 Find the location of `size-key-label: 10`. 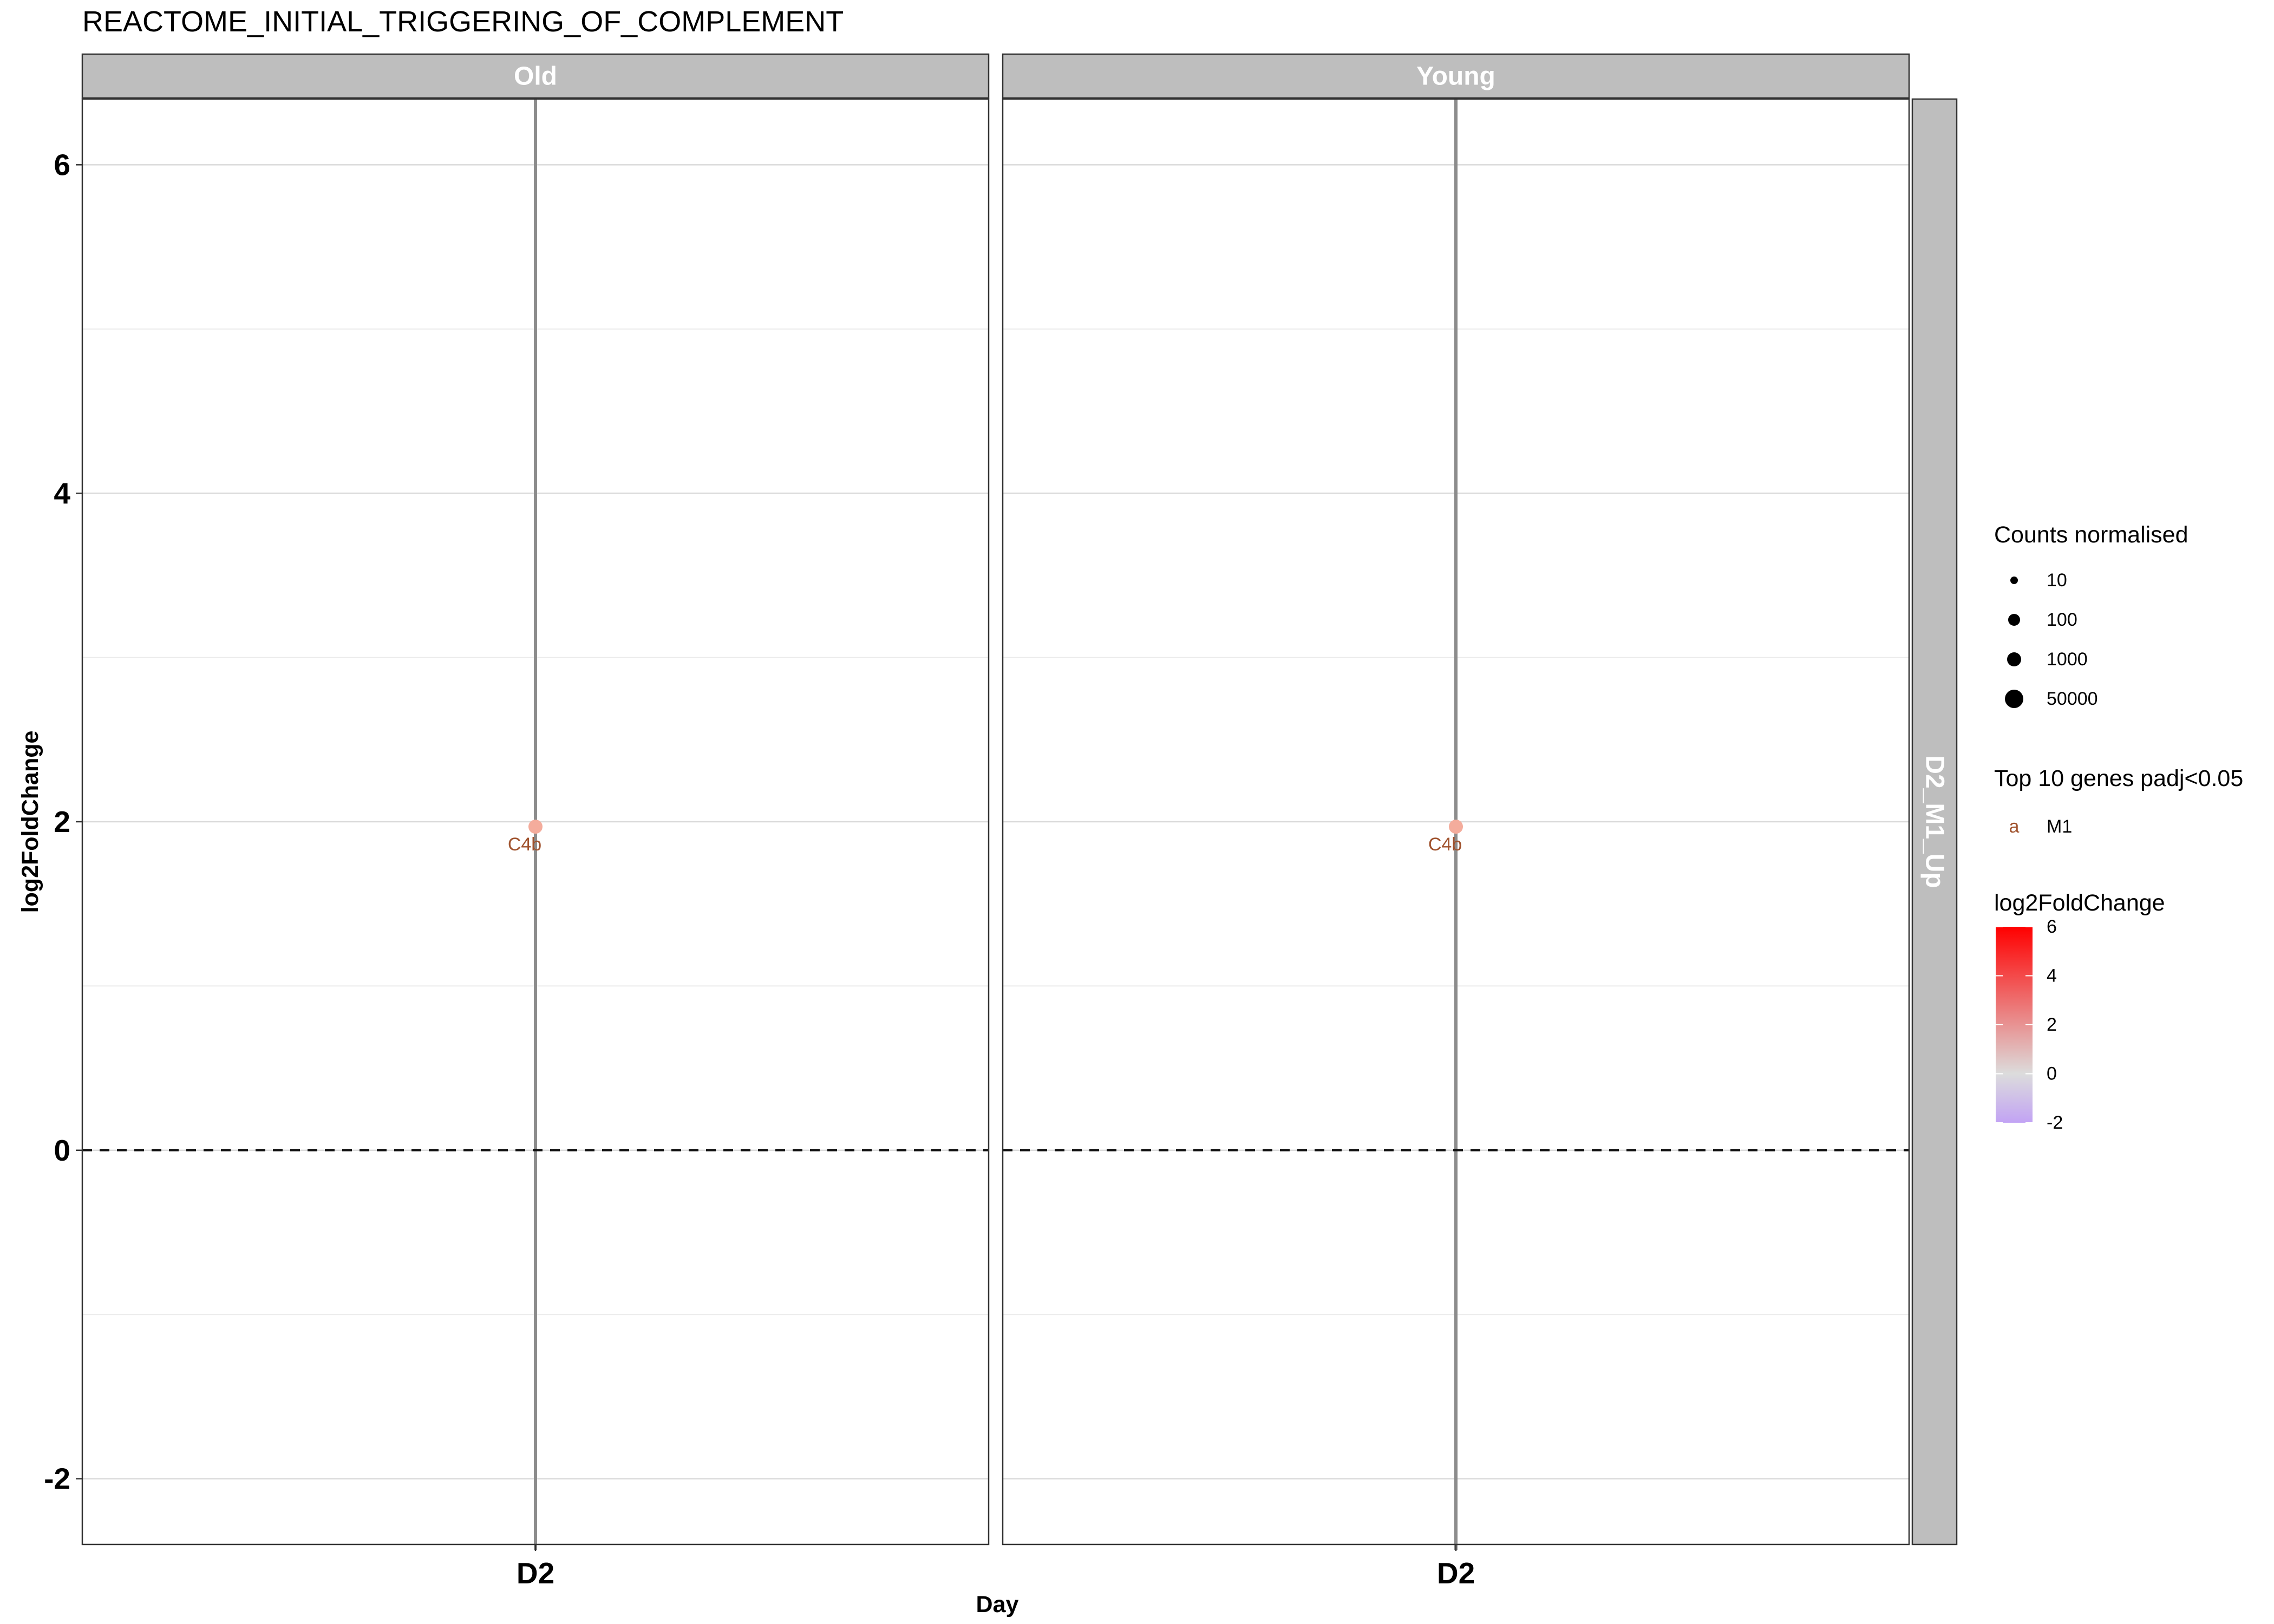

size-key-label: 10 is located at coordinates (2057, 580).